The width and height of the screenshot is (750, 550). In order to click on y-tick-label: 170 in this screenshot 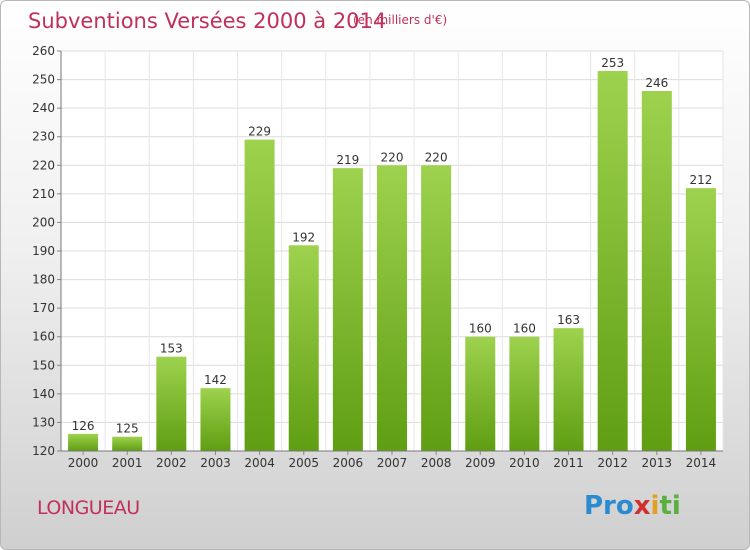, I will do `click(43, 308)`.